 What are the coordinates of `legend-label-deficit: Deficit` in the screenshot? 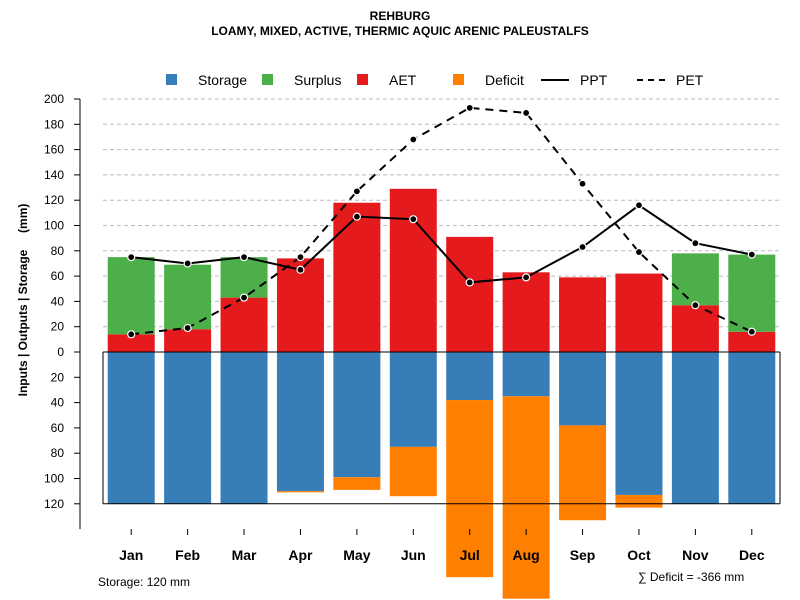 It's located at (504, 80).